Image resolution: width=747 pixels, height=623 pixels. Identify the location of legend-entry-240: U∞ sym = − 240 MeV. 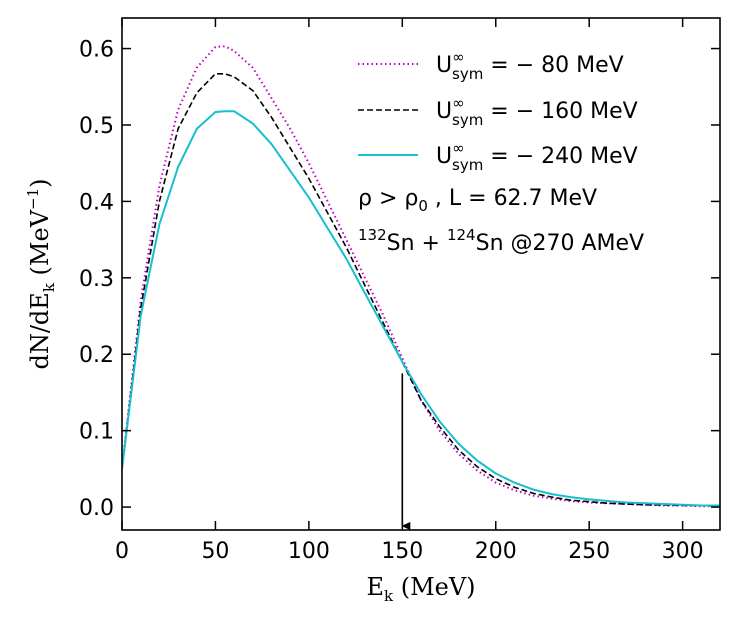
(498, 156).